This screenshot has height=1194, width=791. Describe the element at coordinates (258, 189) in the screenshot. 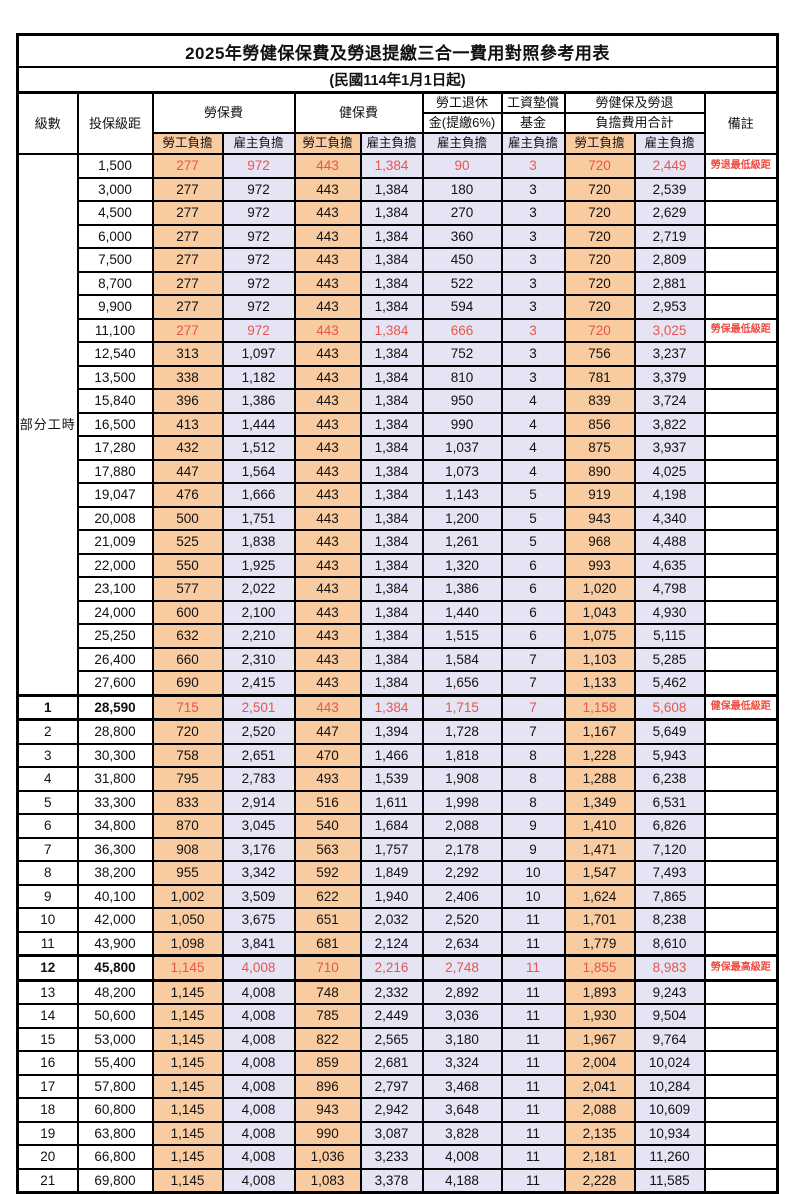

I see `cell-labor-employer: 972` at that location.